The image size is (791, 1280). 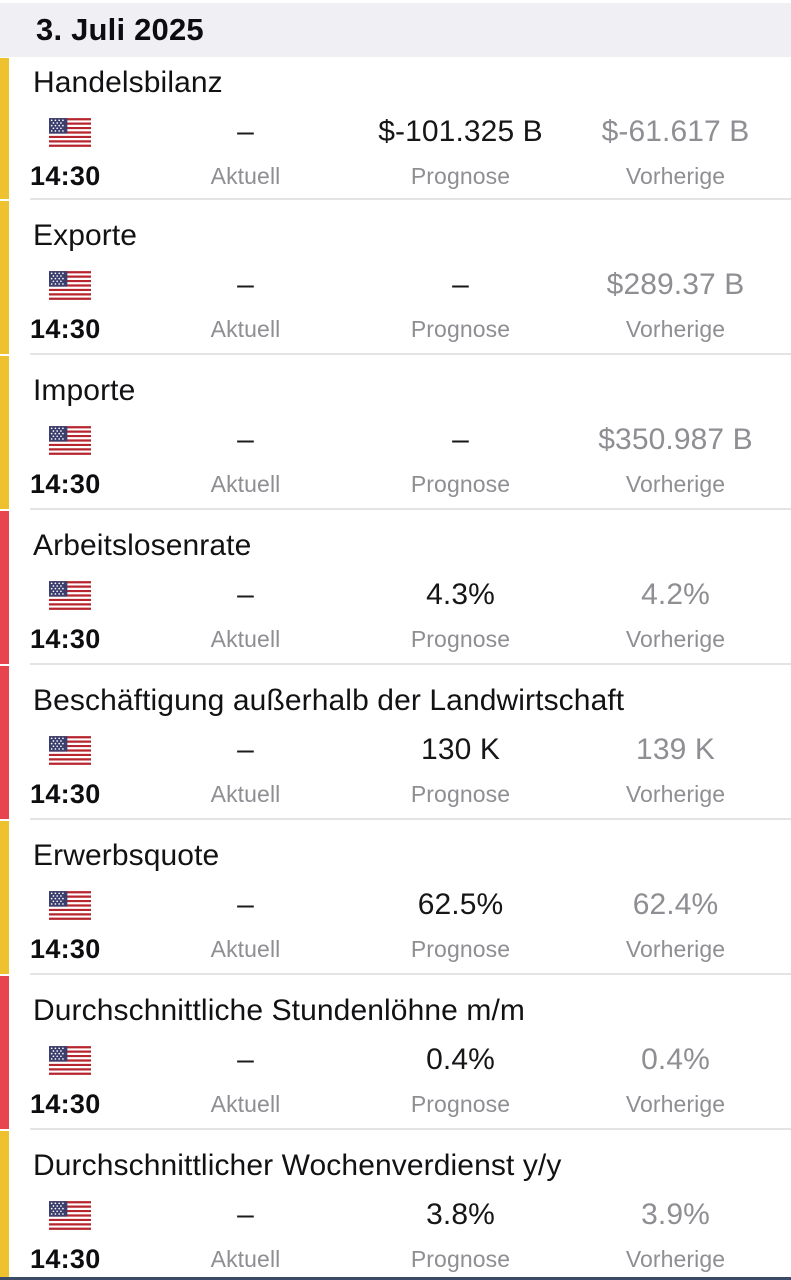 What do you see at coordinates (675, 904) in the screenshot?
I see `previous-value: 62.4%` at bounding box center [675, 904].